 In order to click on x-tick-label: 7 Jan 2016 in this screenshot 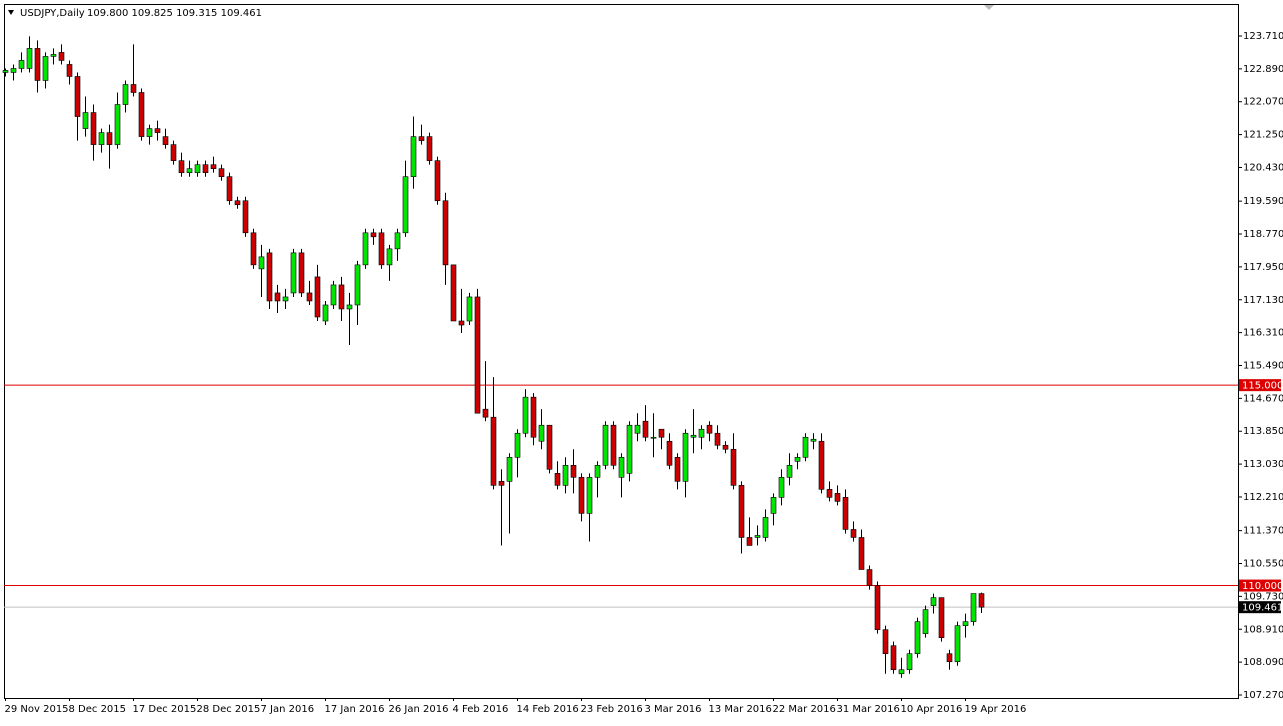, I will do `click(288, 709)`.